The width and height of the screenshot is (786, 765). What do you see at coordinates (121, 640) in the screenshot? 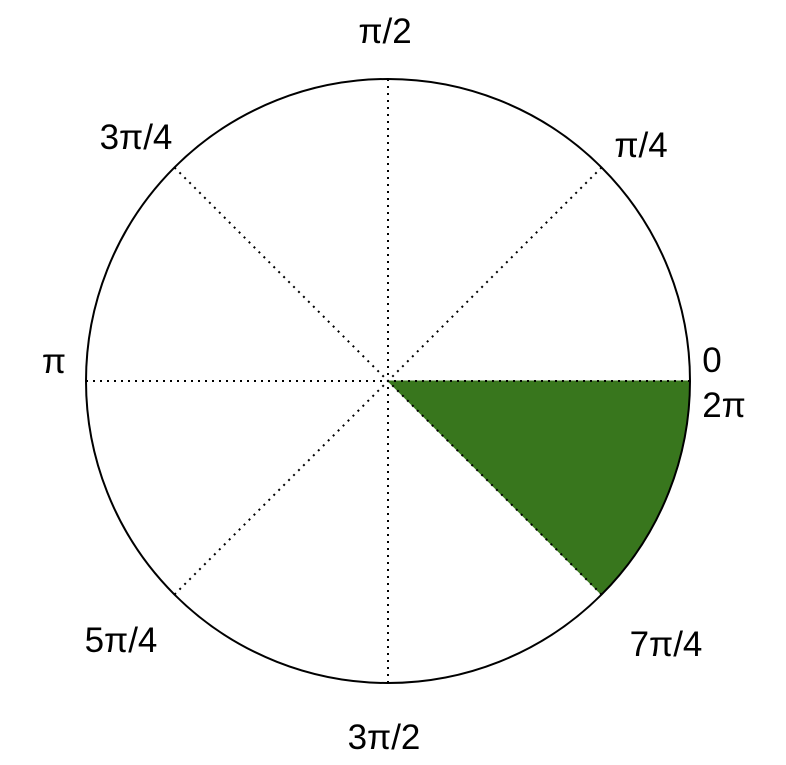
I see `label-5pi-over-4: 5π/4` at bounding box center [121, 640].